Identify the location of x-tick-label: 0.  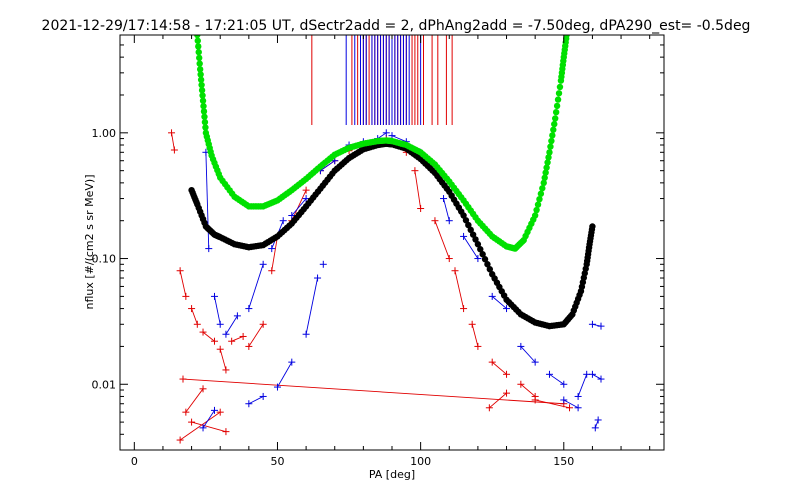
(134, 461).